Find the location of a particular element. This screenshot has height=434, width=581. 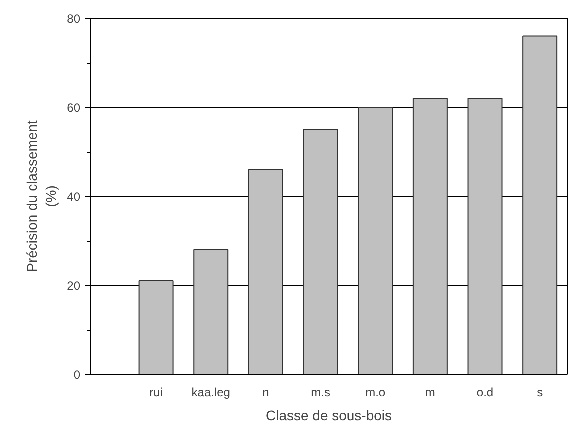

y-tick-label: 0 is located at coordinates (77, 375).